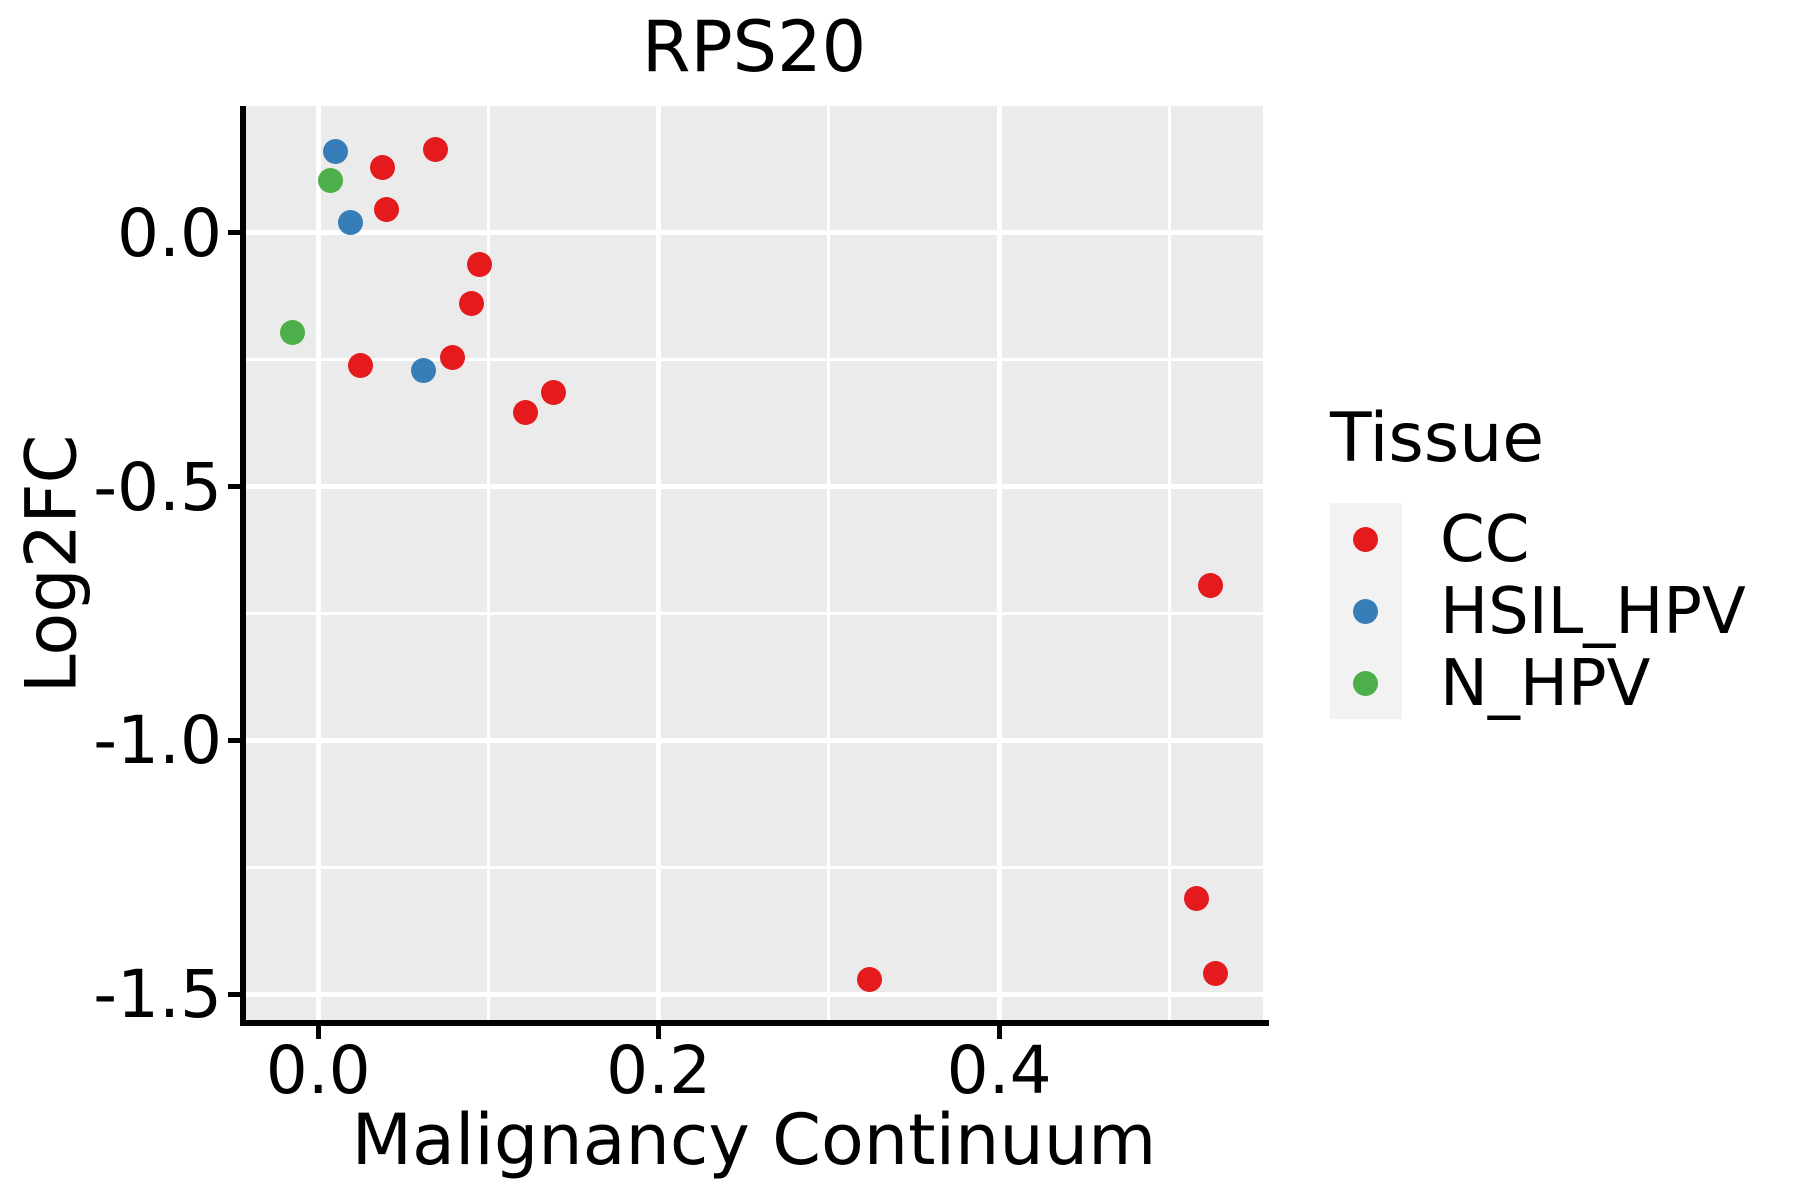 The width and height of the screenshot is (1800, 1200). What do you see at coordinates (659, 1070) in the screenshot?
I see `x-tick-label: 0.2` at bounding box center [659, 1070].